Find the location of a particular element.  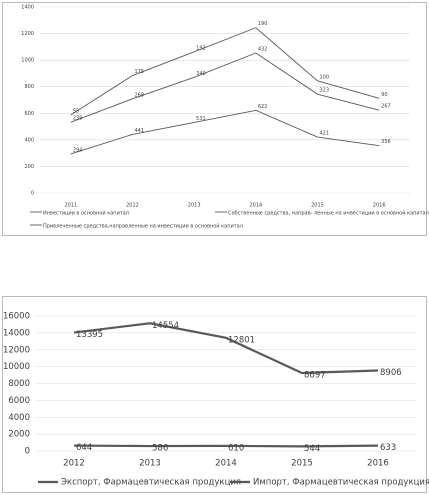

data-label: 586 is located at coordinates (160, 449).